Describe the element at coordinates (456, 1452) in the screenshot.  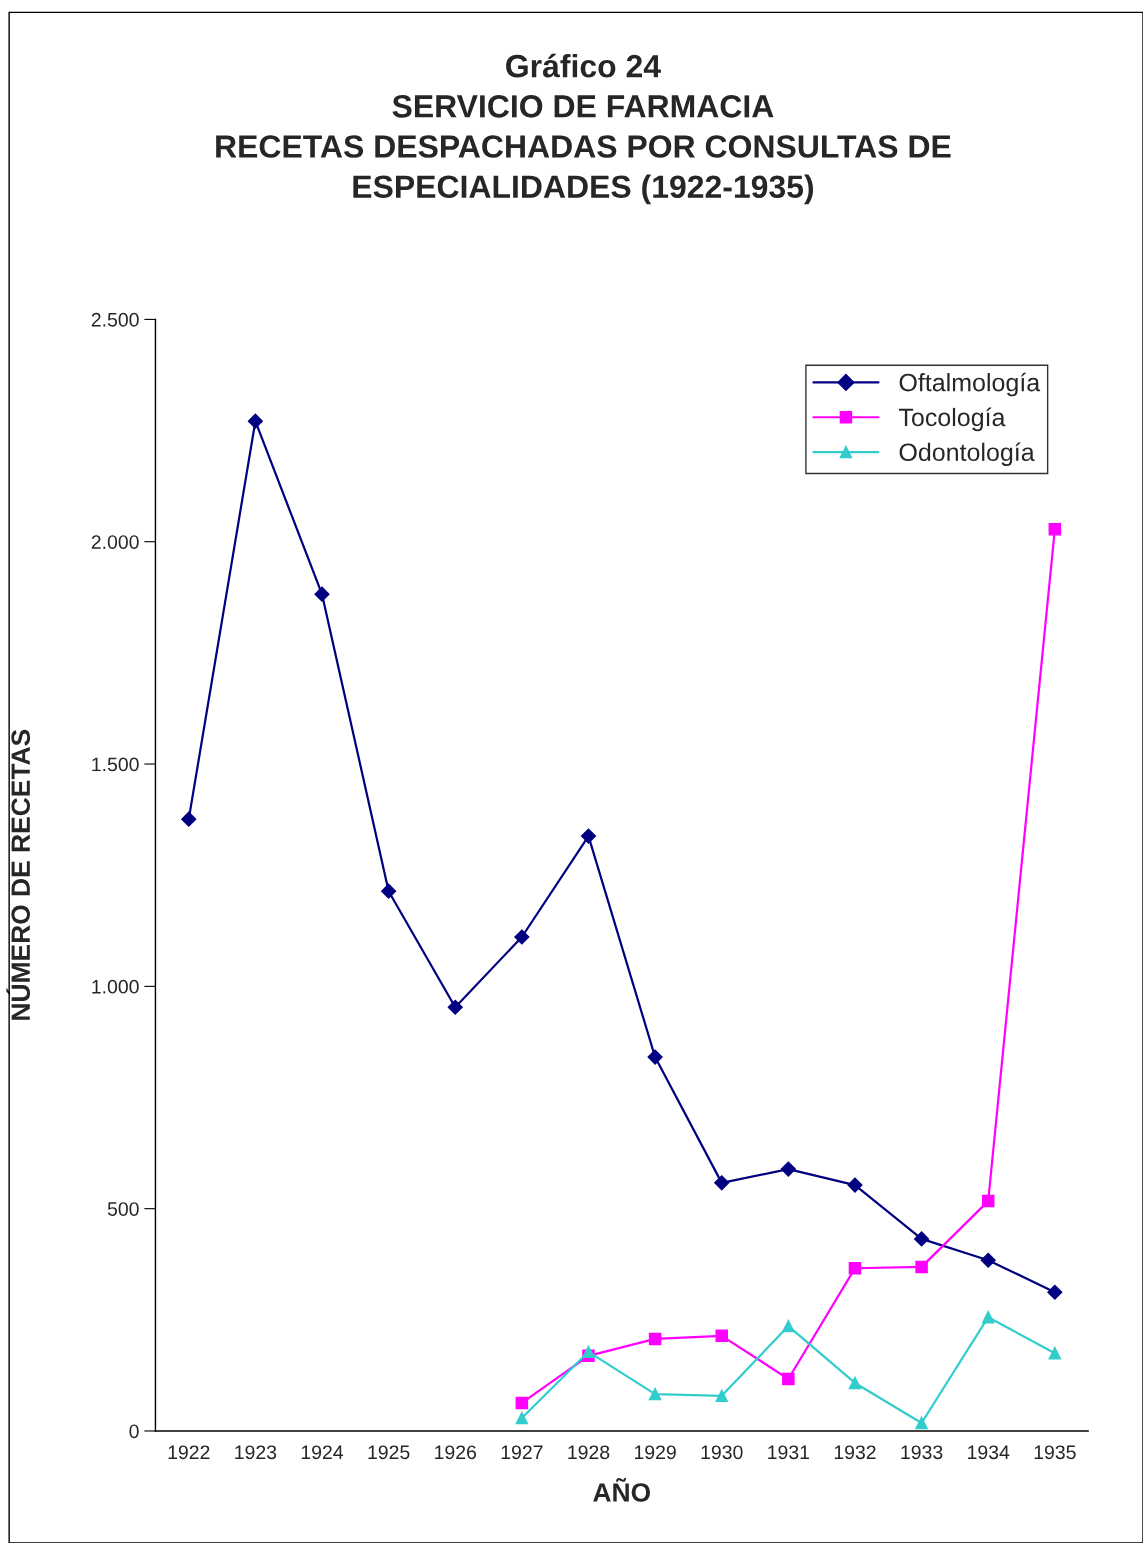
I see `x-tick-label: 1926` at that location.